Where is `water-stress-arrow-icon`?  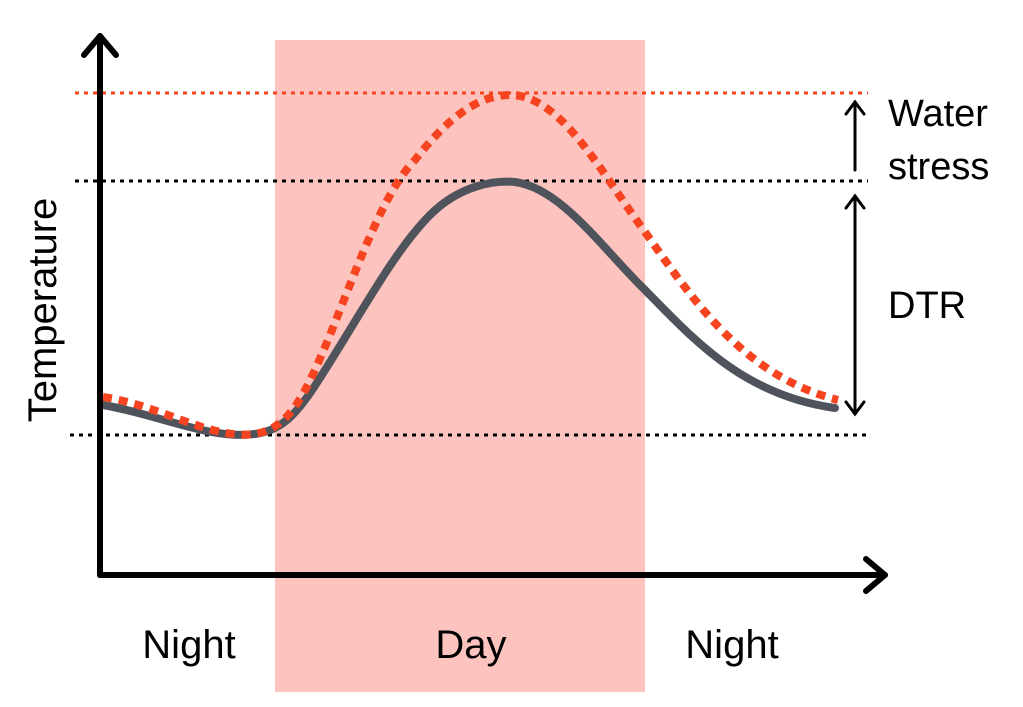 water-stress-arrow-icon is located at coordinates (855, 135).